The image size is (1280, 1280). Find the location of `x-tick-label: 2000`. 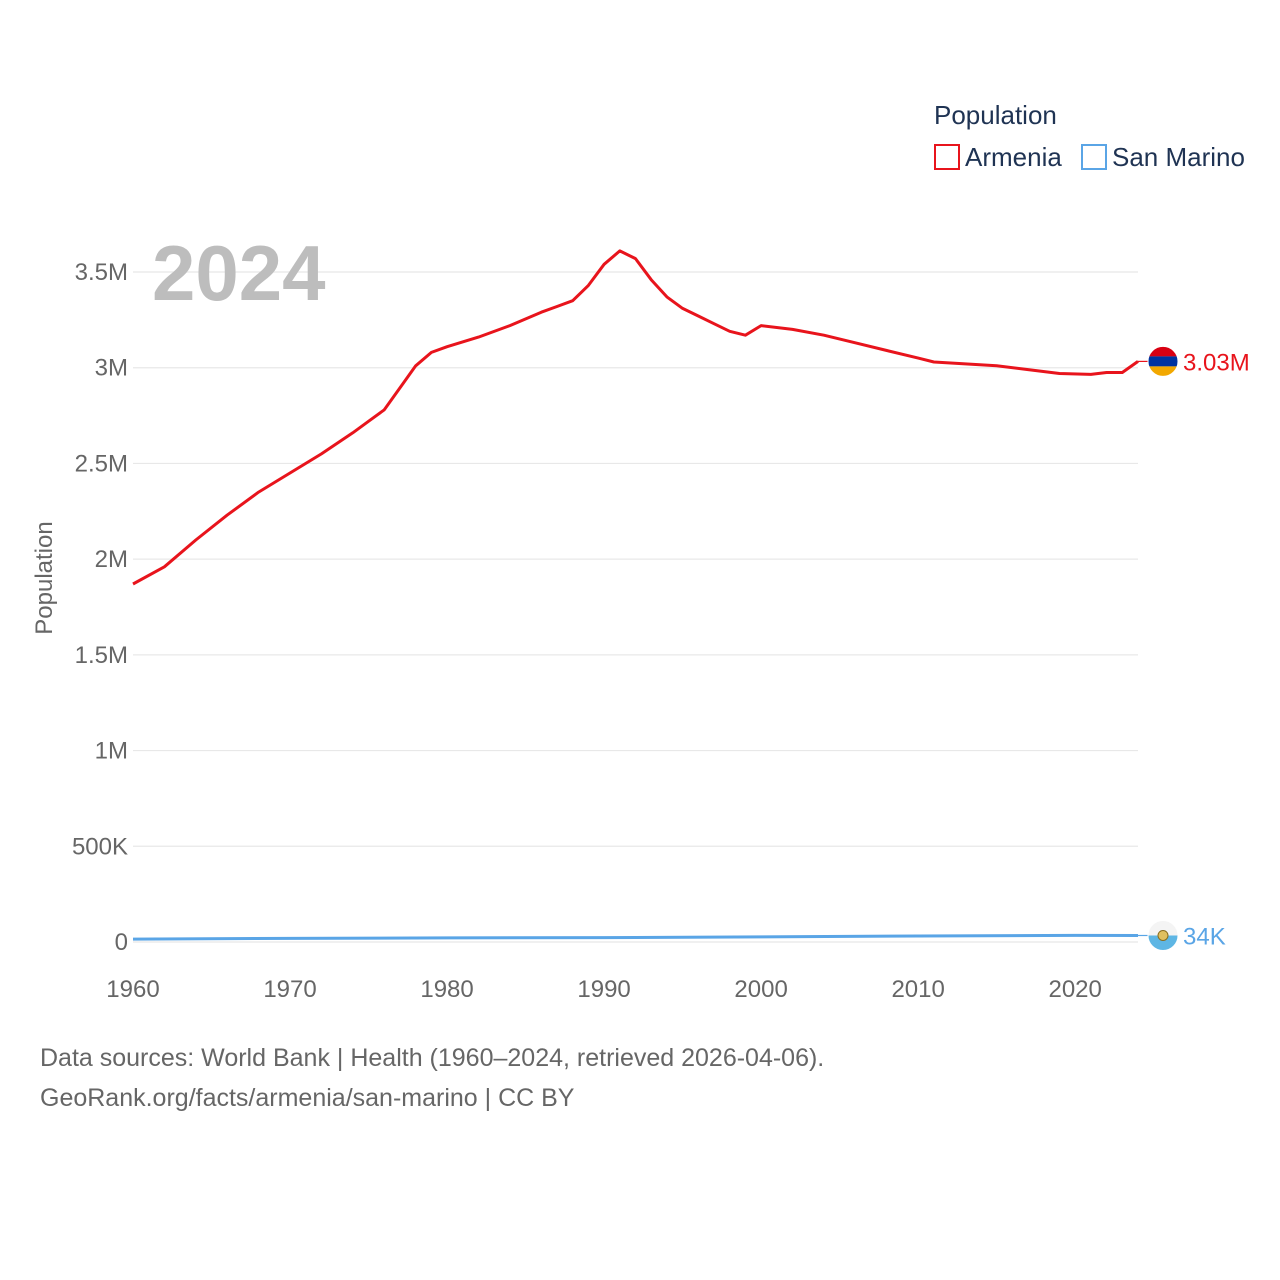

x-tick-label: 2000 is located at coordinates (760, 989).